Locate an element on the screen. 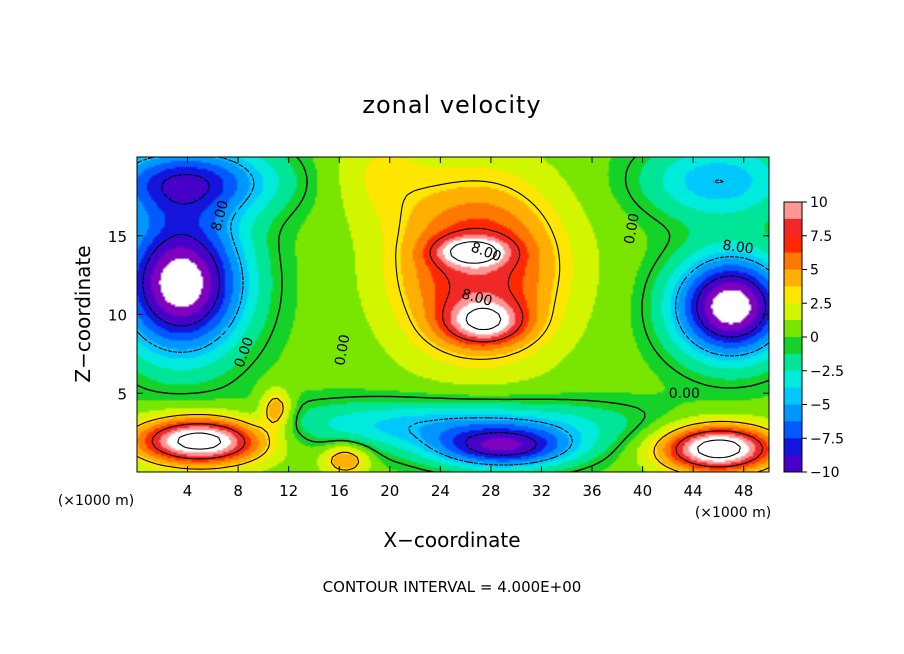 Image resolution: width=904 pixels, height=654 pixels. colorbar: 10 7.5 5 2.5 0 −2.5 −5 −7.5 −10 is located at coordinates (813, 338).